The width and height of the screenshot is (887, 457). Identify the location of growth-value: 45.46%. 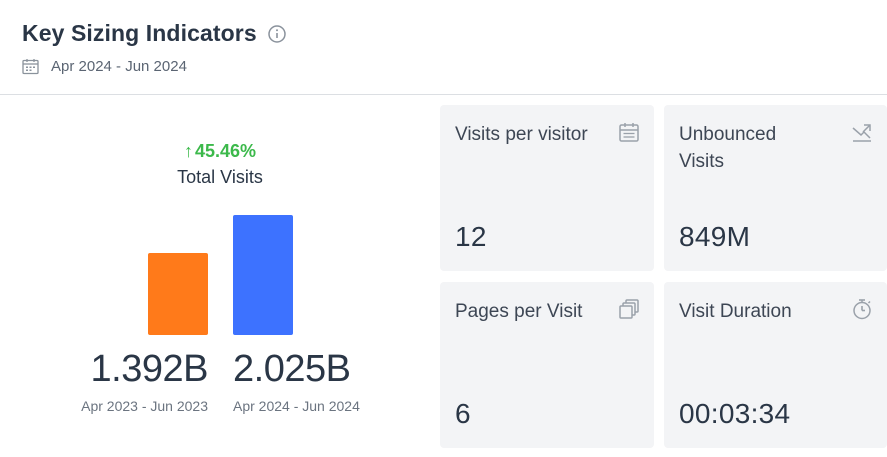
(225, 151).